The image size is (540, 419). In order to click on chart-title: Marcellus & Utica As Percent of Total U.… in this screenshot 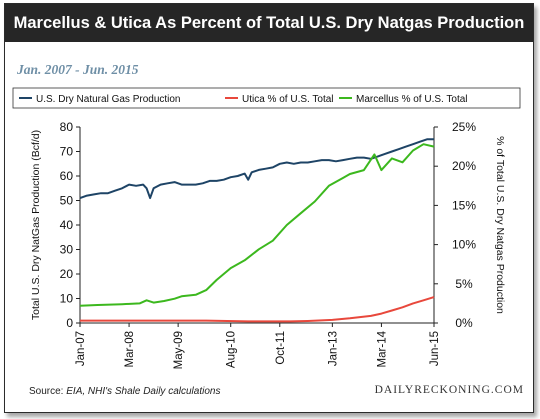, I will do `click(269, 23)`.